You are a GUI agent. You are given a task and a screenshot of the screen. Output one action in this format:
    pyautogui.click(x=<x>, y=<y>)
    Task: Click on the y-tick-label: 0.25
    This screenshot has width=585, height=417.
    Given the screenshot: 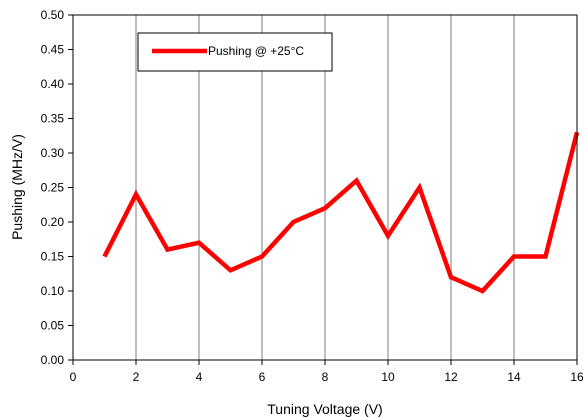 What is the action you would take?
    pyautogui.click(x=53, y=188)
    